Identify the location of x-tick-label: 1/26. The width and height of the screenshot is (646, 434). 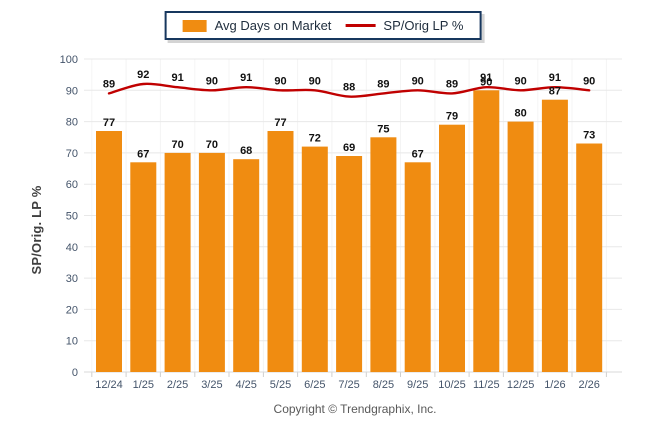
(554, 385).